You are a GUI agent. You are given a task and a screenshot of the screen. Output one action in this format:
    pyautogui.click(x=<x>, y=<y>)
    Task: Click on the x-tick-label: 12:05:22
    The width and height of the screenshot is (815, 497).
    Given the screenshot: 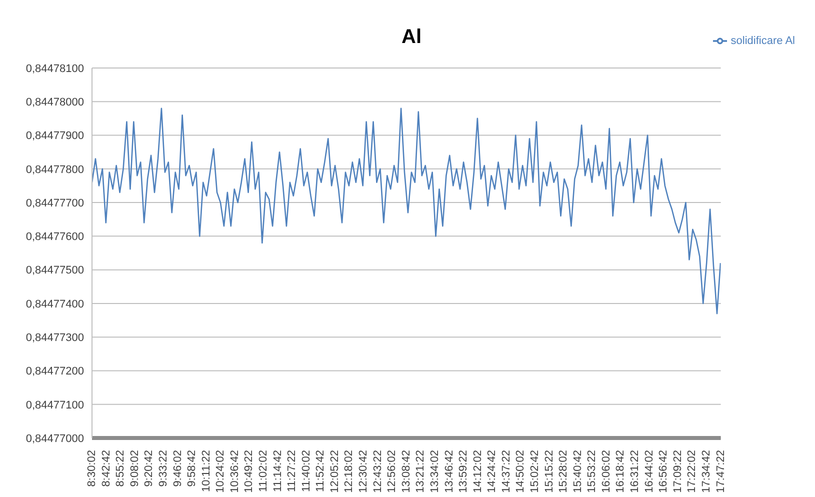 What is the action you would take?
    pyautogui.click(x=334, y=471)
    